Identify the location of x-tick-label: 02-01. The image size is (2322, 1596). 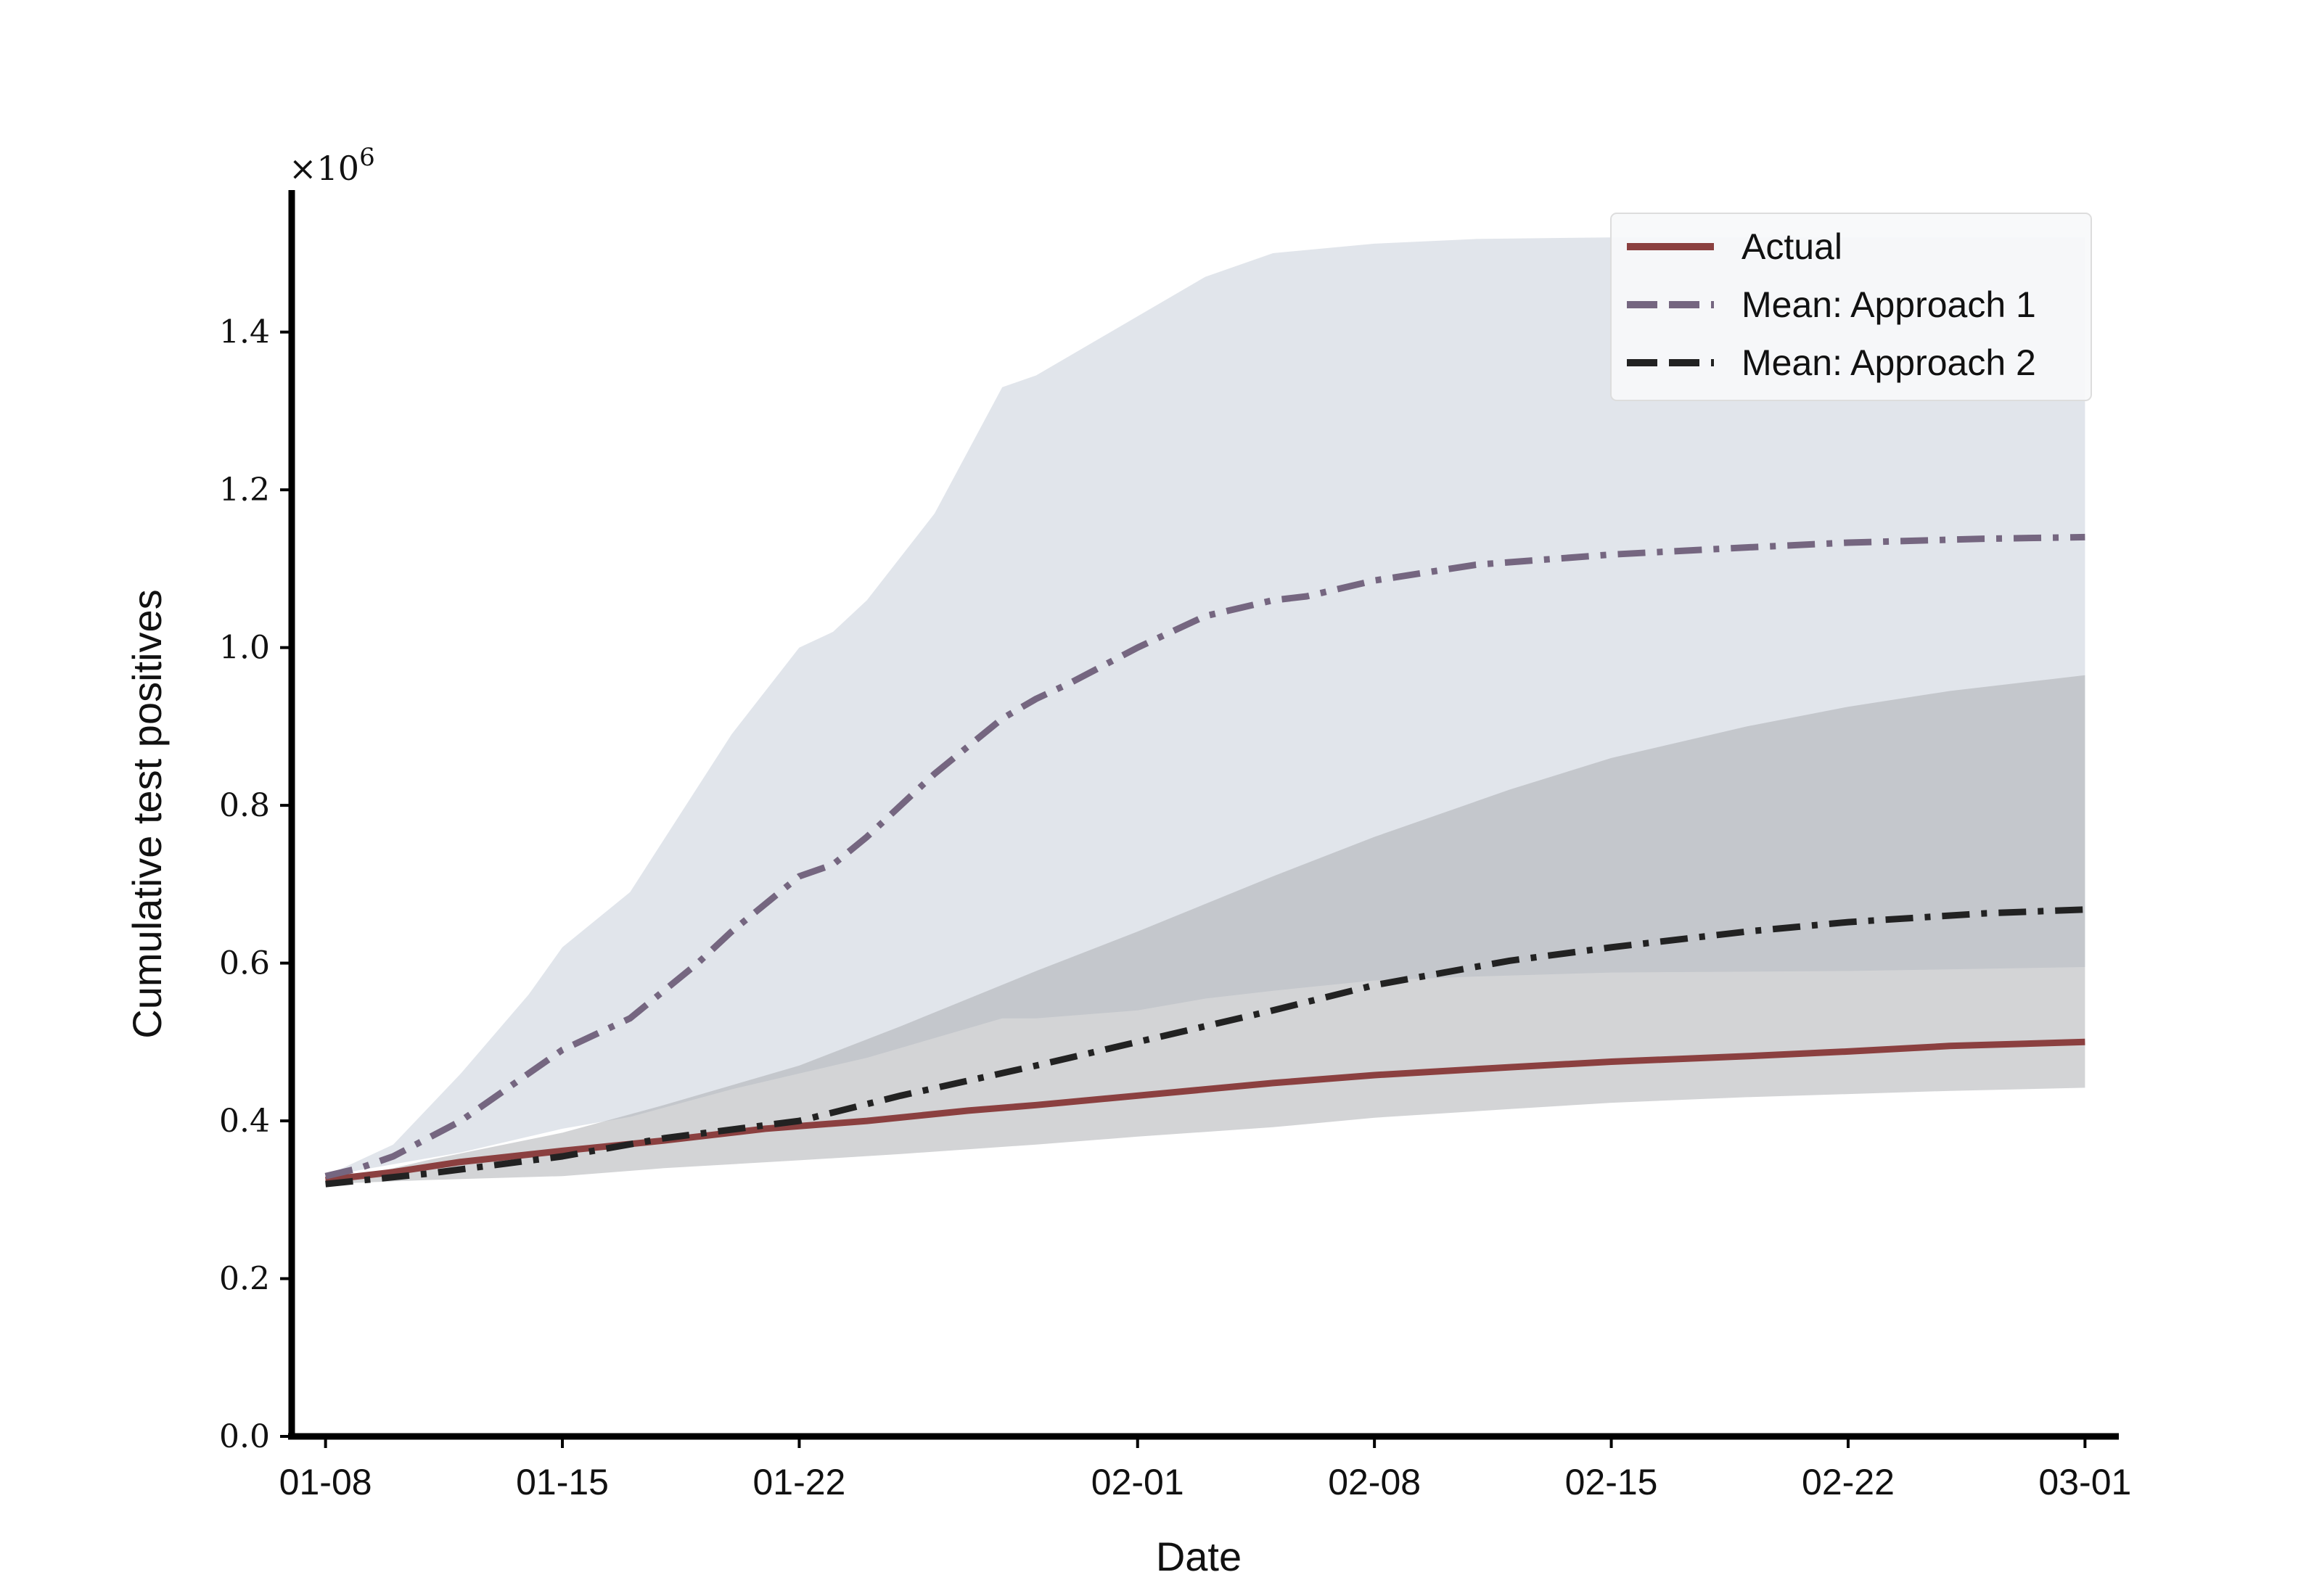
(1137, 1482).